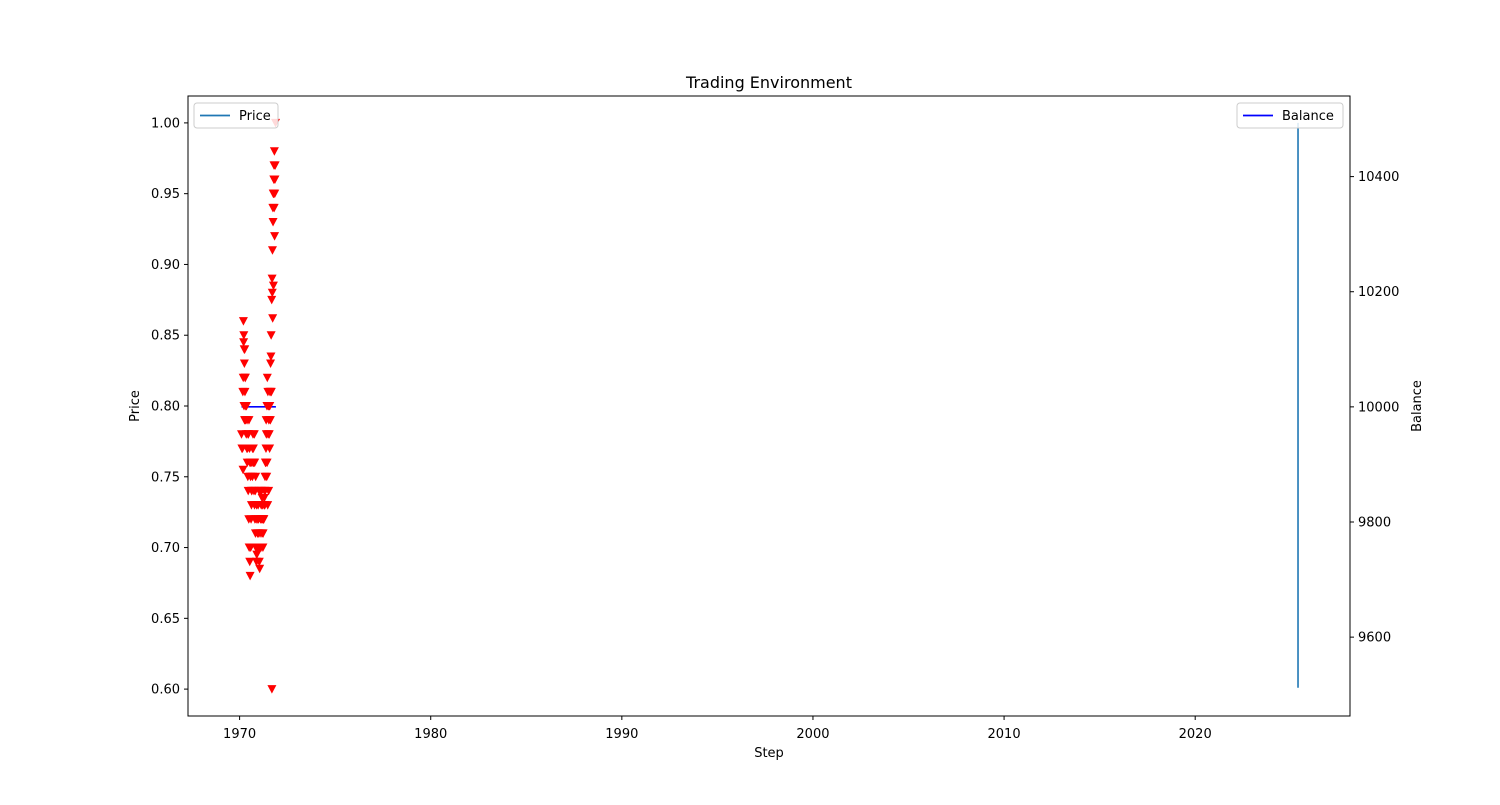 The image size is (1500, 805). I want to click on x-tick-label: 2010, so click(1004, 734).